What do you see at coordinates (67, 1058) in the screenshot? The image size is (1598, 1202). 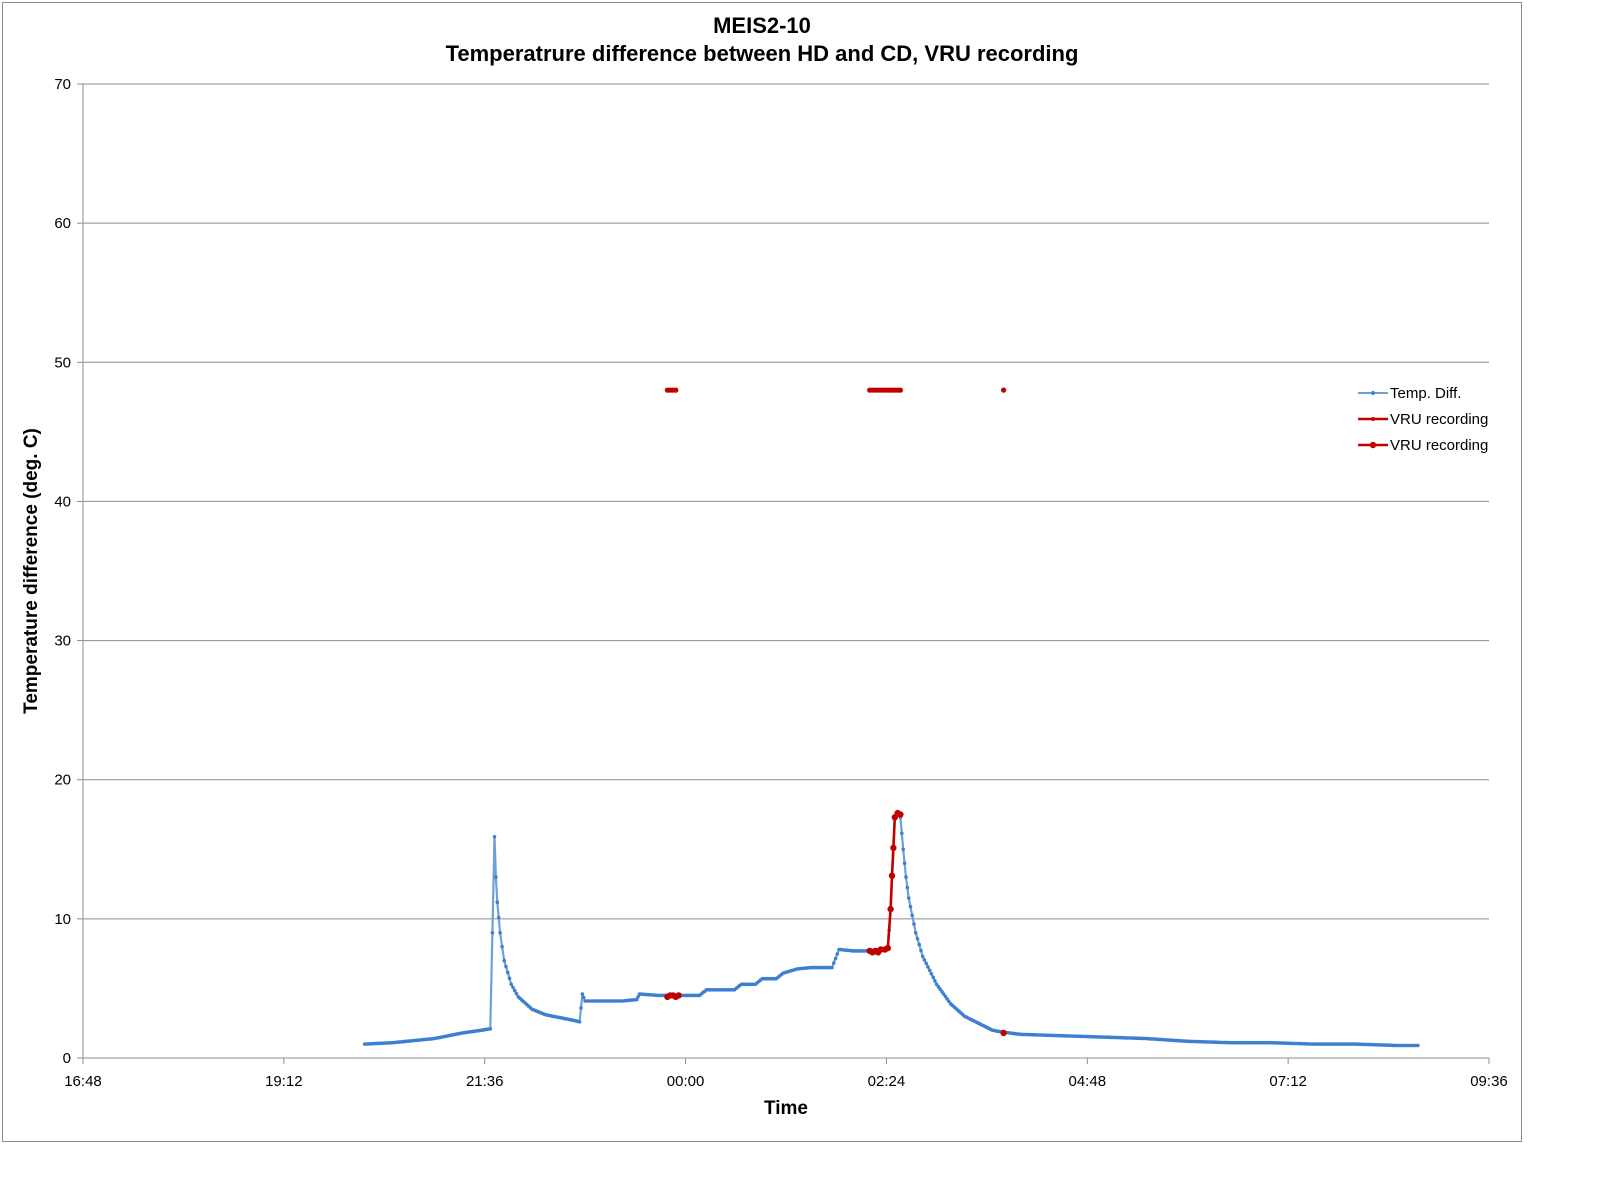 I see `y-tick-label: 0` at bounding box center [67, 1058].